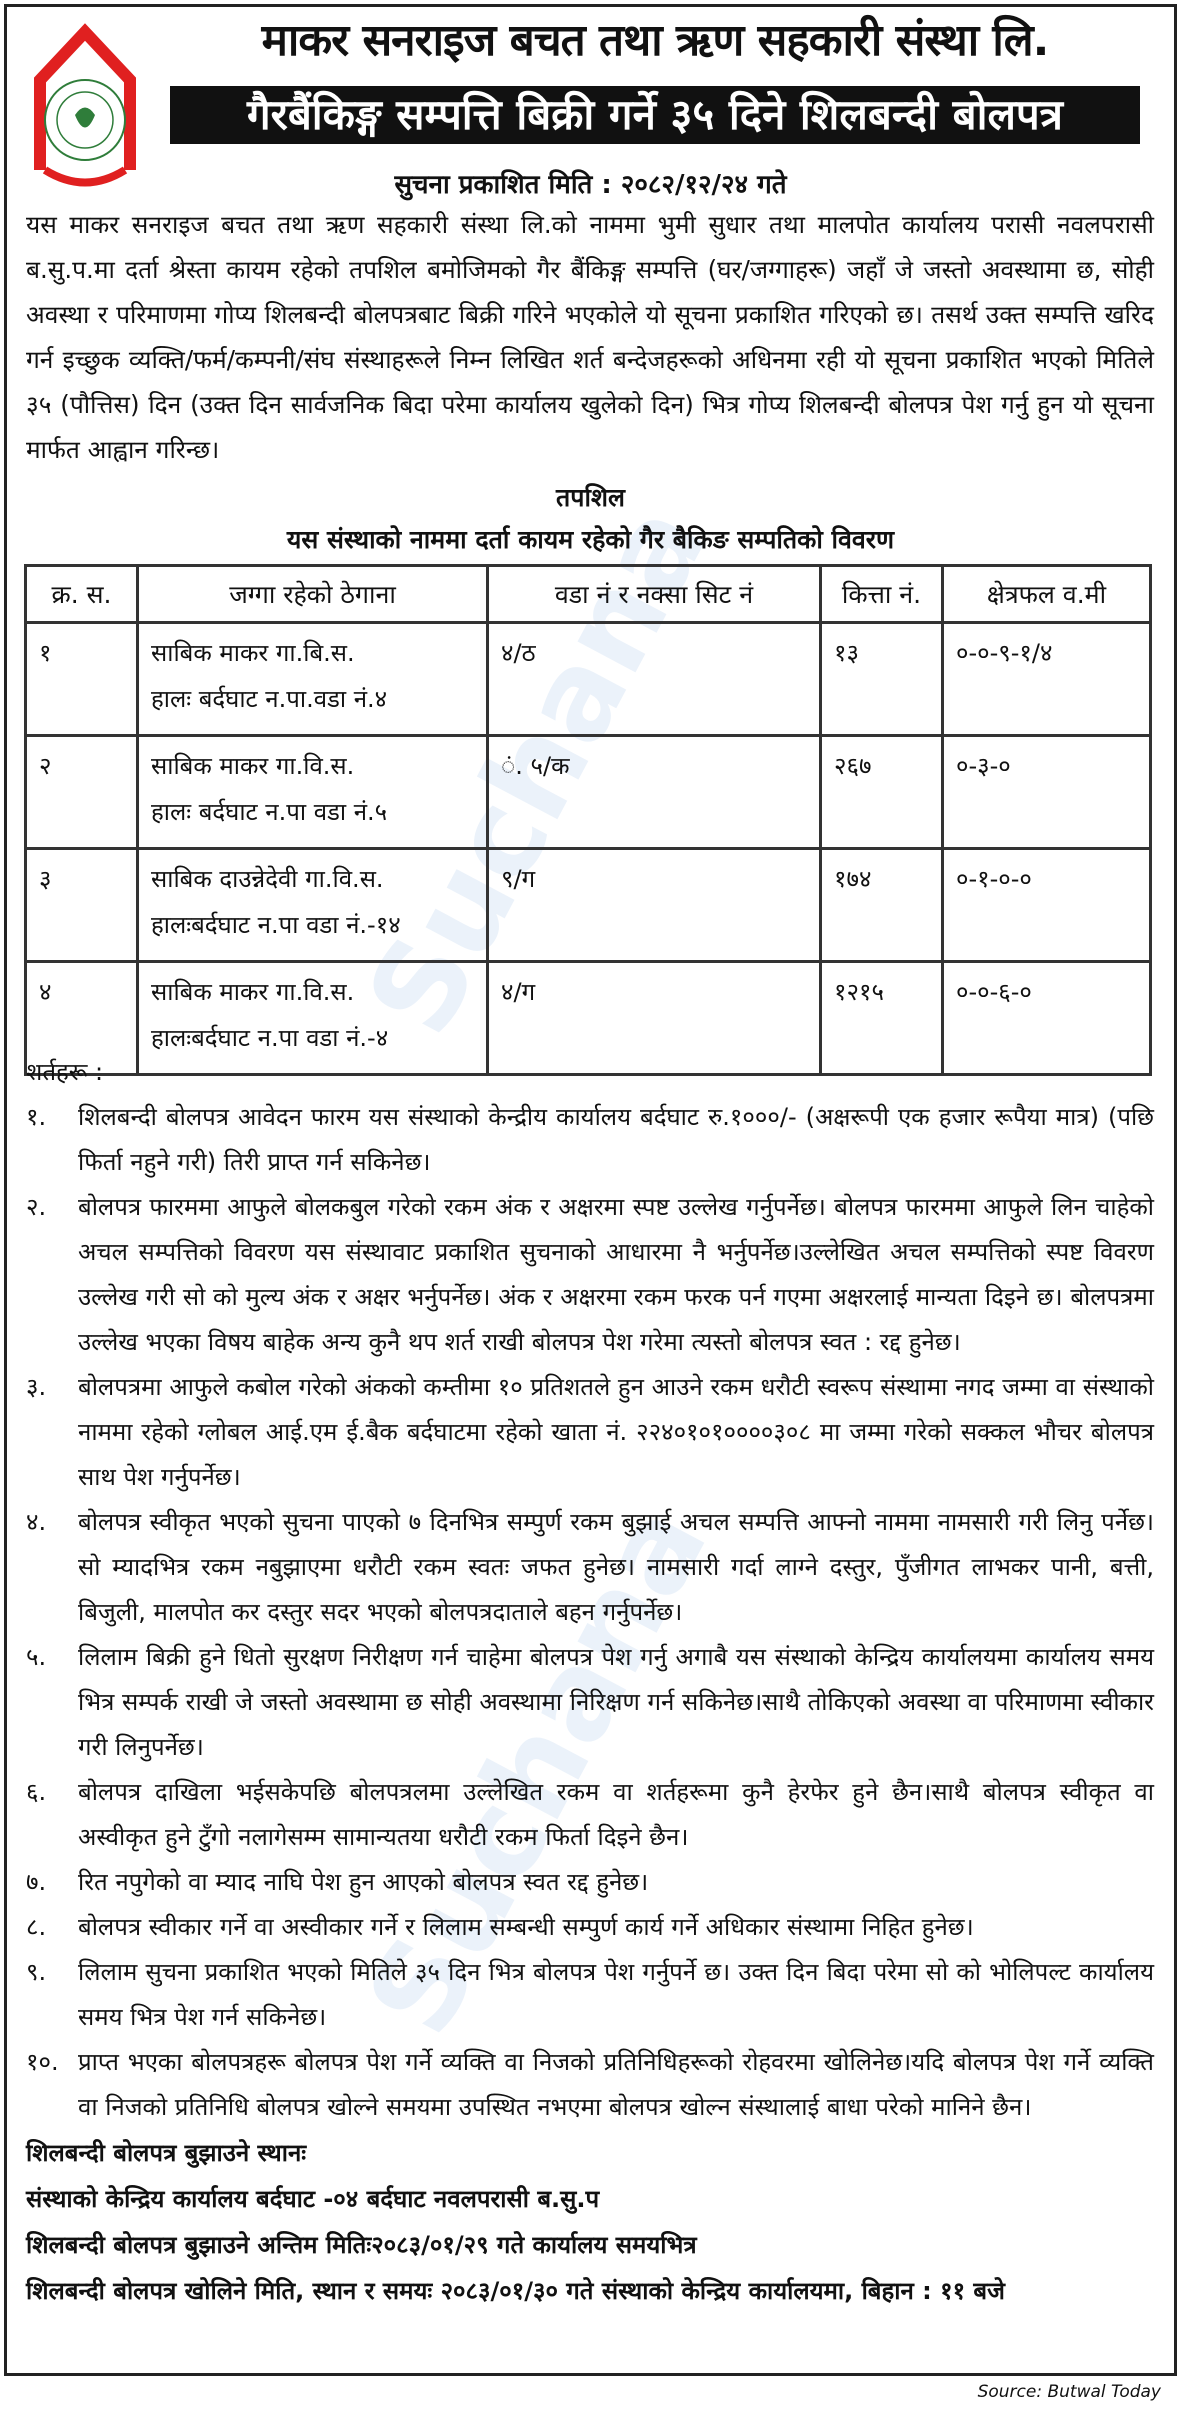 The width and height of the screenshot is (1181, 2417). Describe the element at coordinates (269, 699) in the screenshot. I see `address-current: हालः बर्दघाट न.पा.वडा नं.४` at that location.